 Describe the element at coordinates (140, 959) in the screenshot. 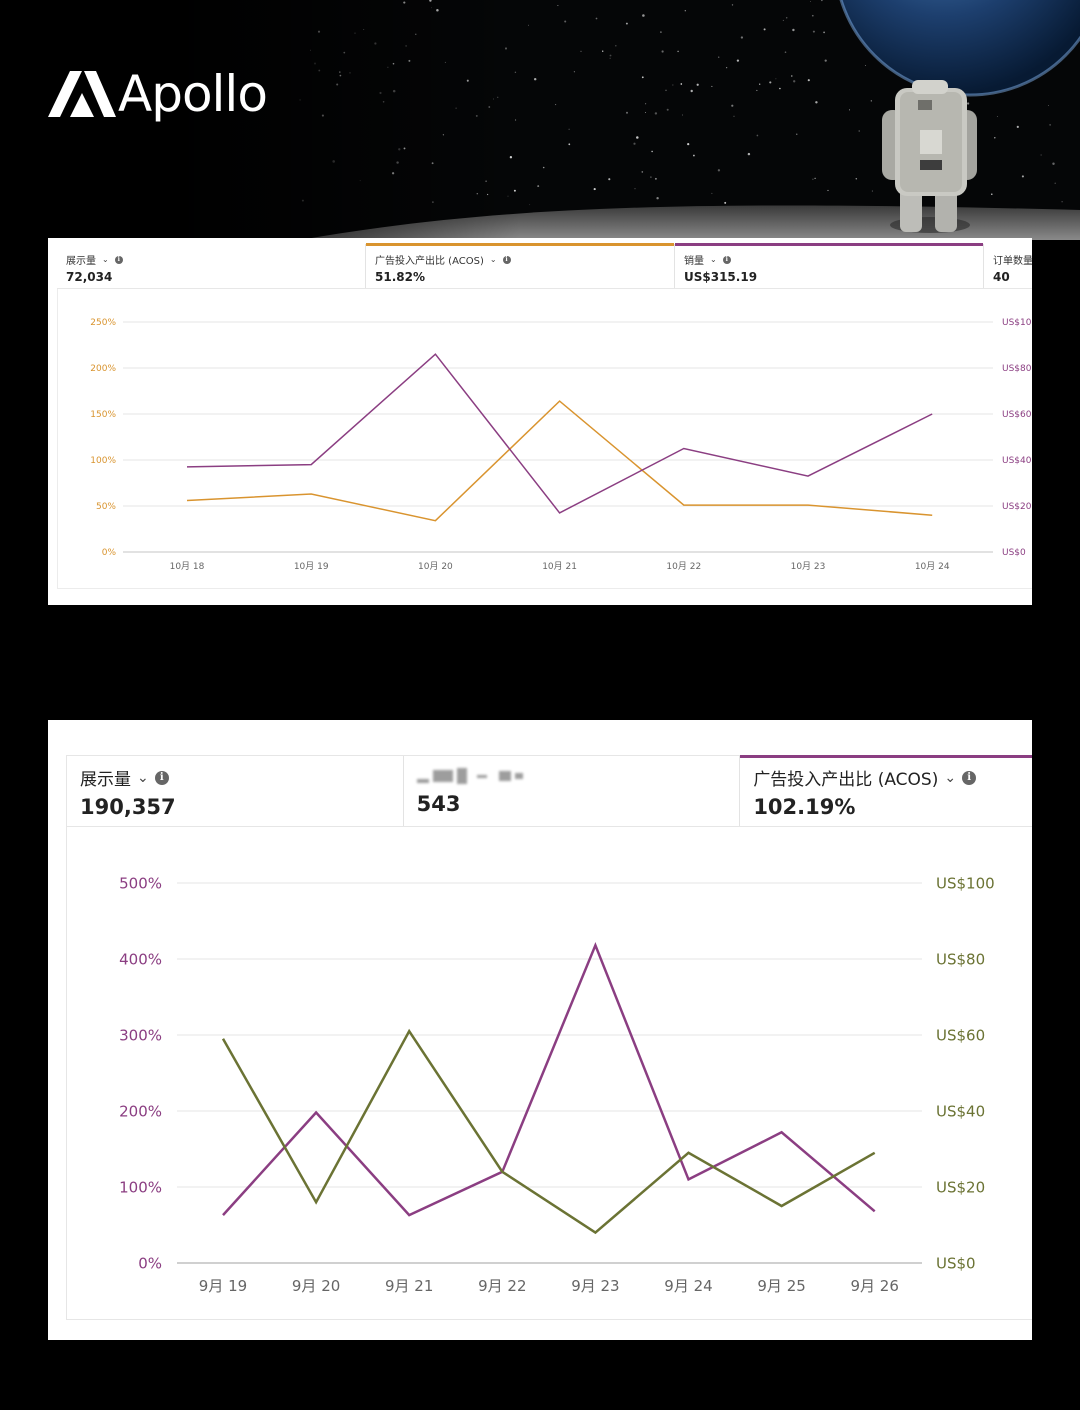

I see `y-left-tick-label: 400%` at that location.